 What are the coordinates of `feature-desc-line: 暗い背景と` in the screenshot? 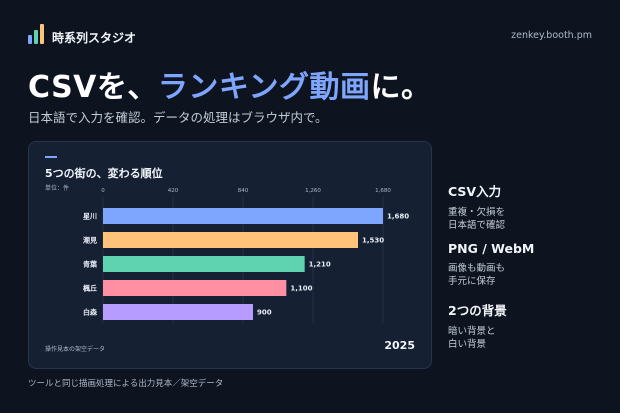 It's located at (472, 331).